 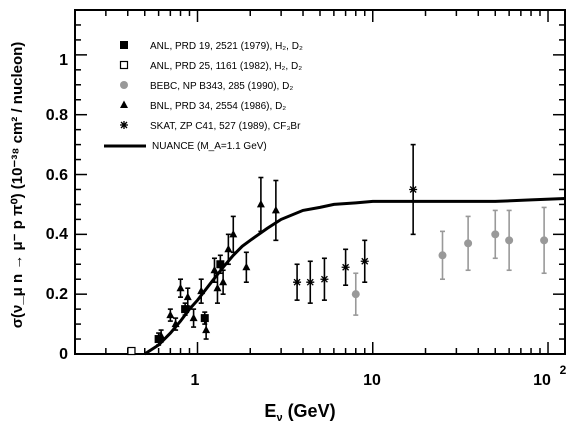 I want to click on x-tick-label-1: 1, so click(x=195, y=380).